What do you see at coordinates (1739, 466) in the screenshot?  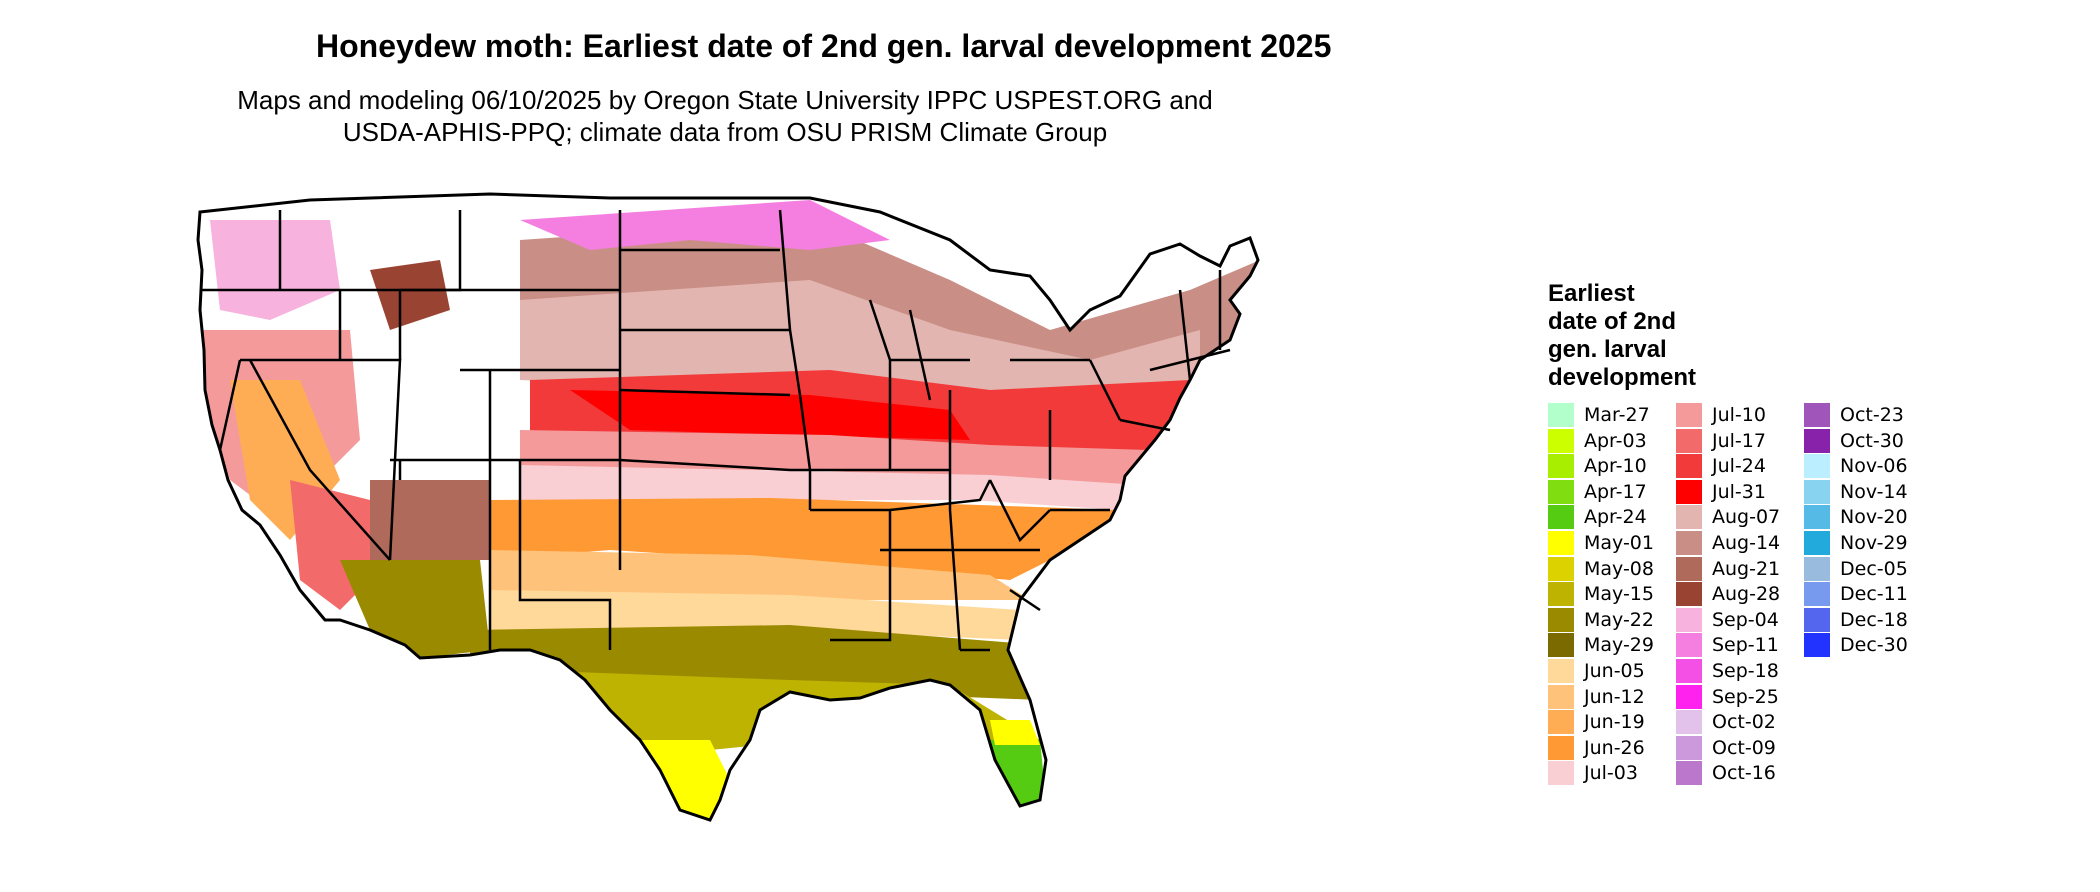 I see `legend-label: Jul-24` at bounding box center [1739, 466].